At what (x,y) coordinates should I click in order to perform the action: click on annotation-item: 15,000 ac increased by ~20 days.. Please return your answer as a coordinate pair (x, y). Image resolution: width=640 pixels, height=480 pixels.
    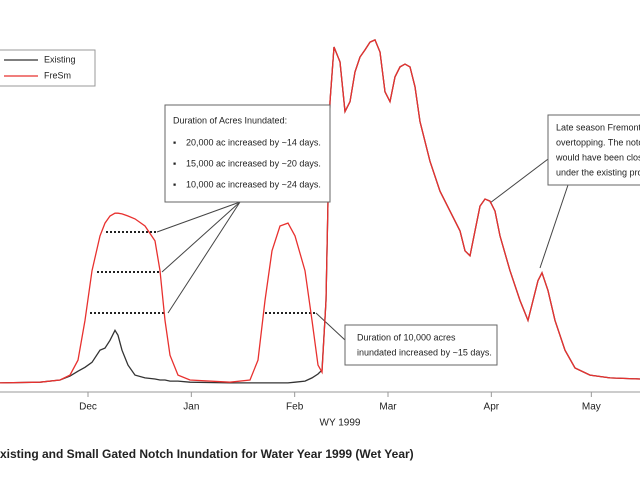
    Looking at the image, I should click on (253, 163).